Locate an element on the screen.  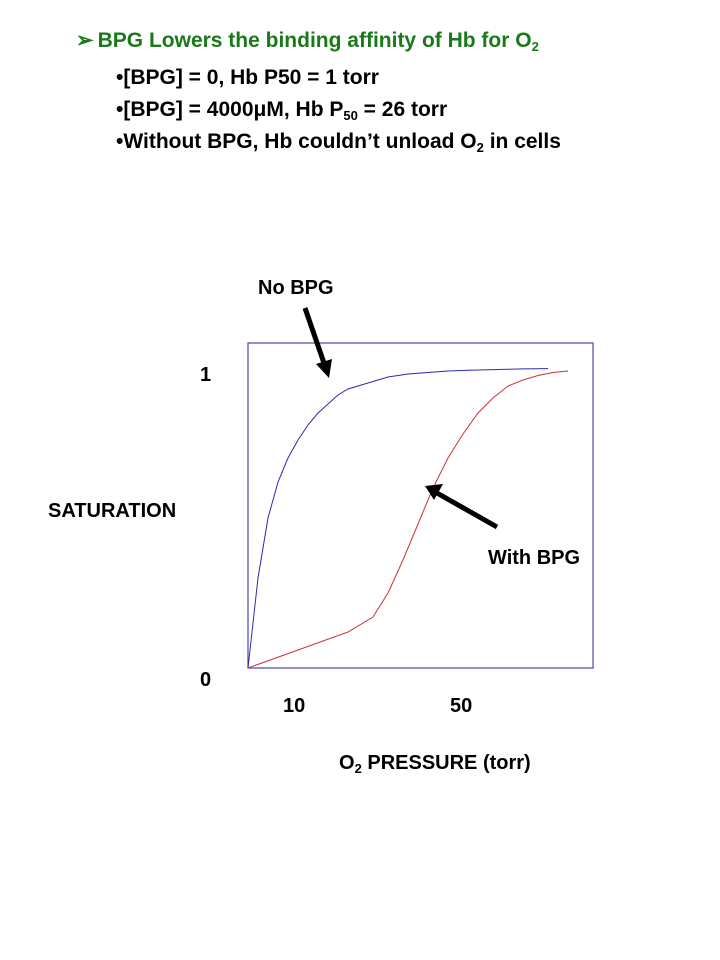
x-tick-label-50: 50 is located at coordinates (461, 706).